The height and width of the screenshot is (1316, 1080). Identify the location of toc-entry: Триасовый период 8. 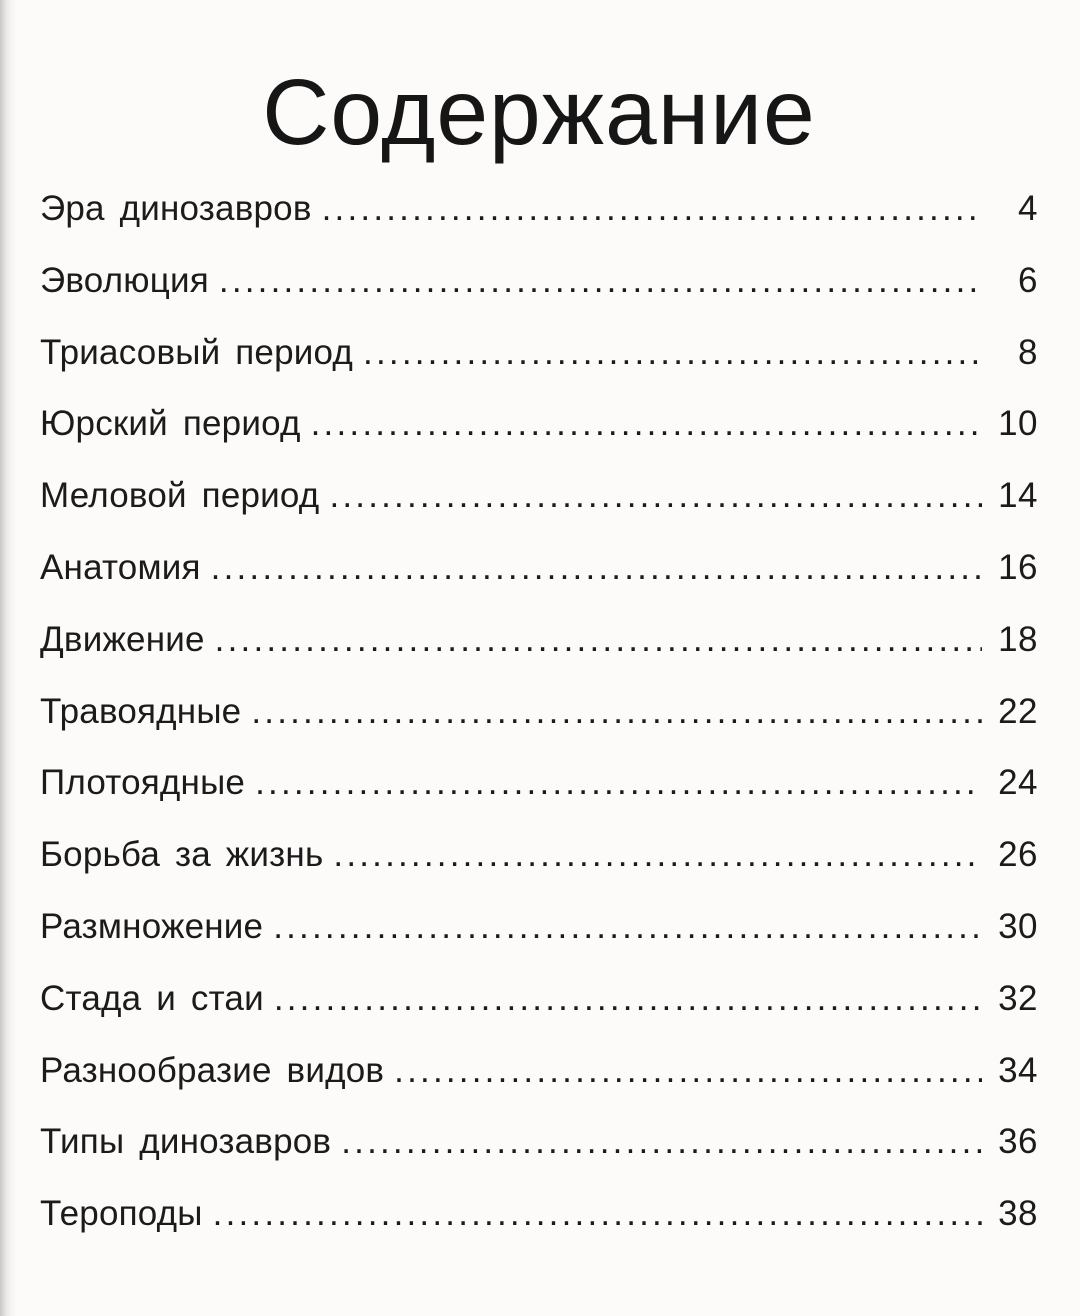
(539, 353).